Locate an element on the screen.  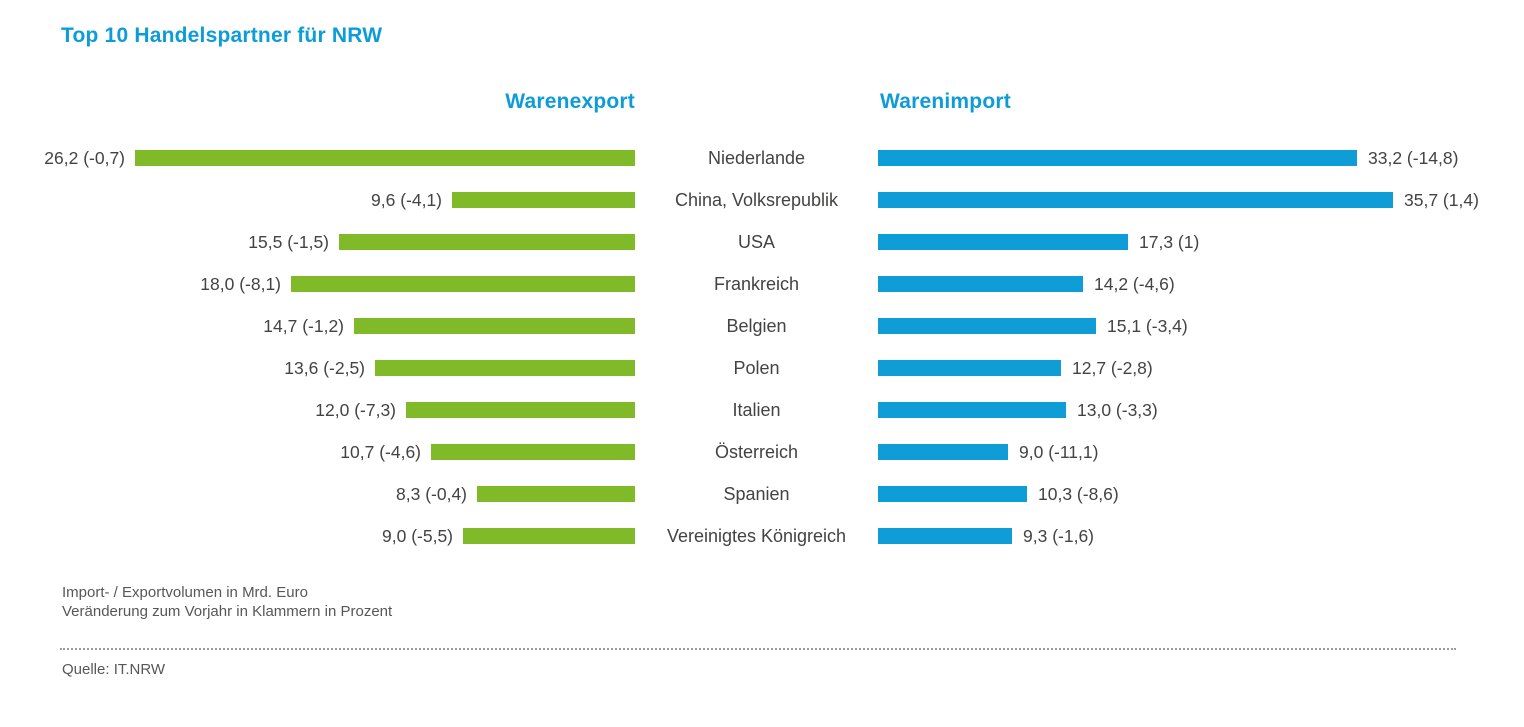
import-value-label: 10,3 (-8,6) is located at coordinates (1078, 493).